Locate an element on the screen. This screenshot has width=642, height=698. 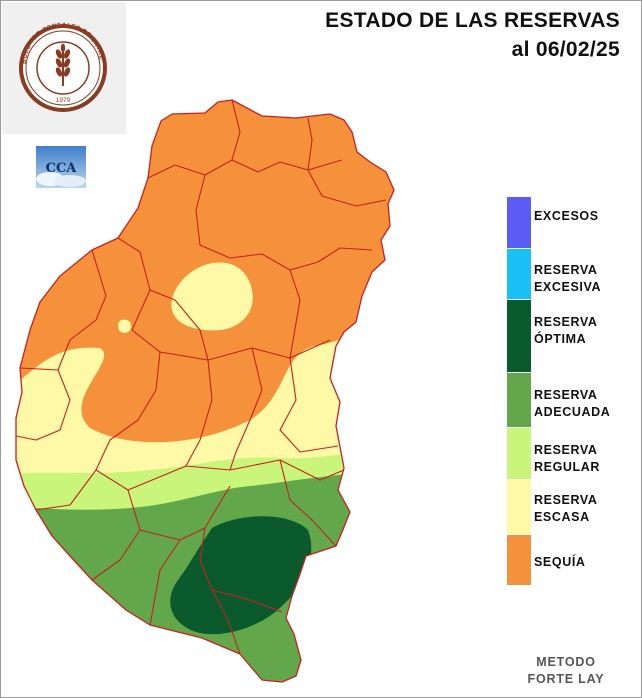
legend-label-excesos: EXCESOS is located at coordinates (566, 216).